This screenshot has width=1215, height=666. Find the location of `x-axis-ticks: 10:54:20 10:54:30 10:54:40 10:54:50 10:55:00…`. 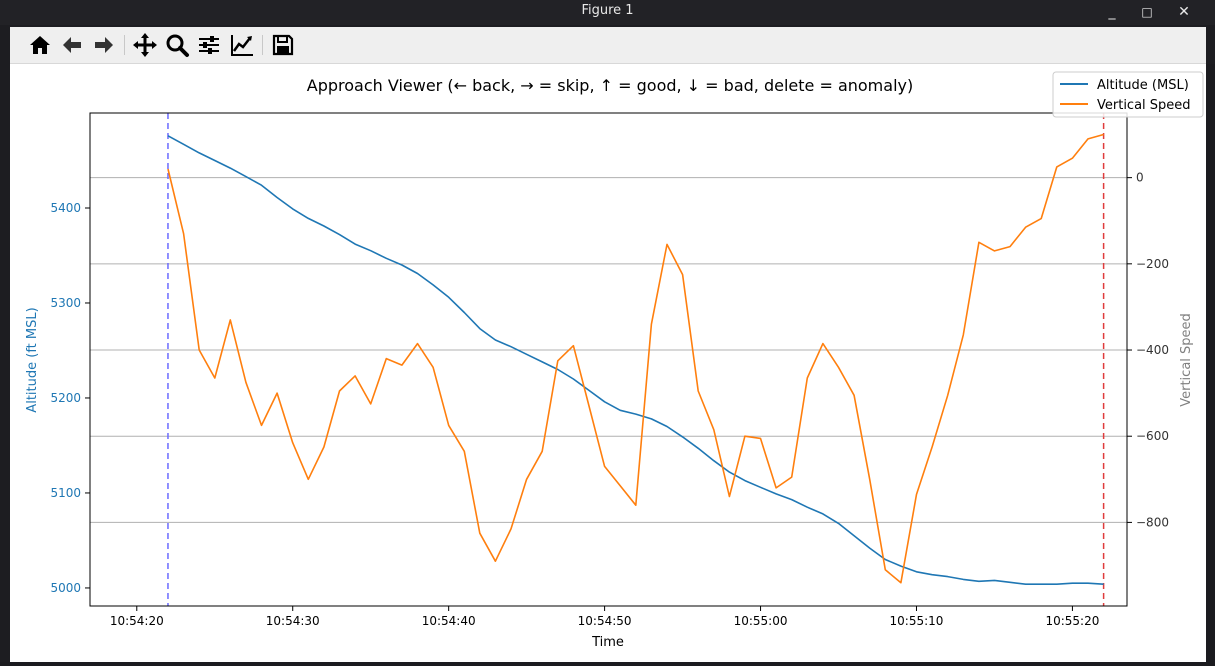

x-axis-ticks: 10:54:20 10:54:30 10:54:40 10:54:50 10:55:00… is located at coordinates (604, 617).